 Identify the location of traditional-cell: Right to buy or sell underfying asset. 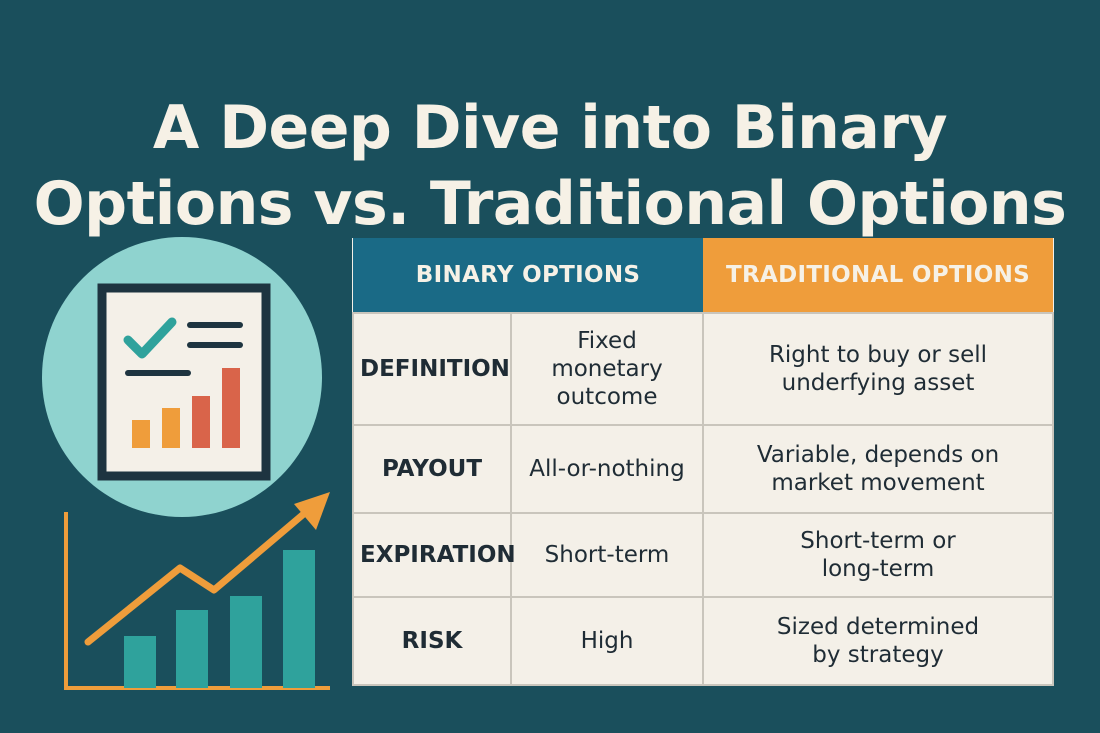
(878, 369).